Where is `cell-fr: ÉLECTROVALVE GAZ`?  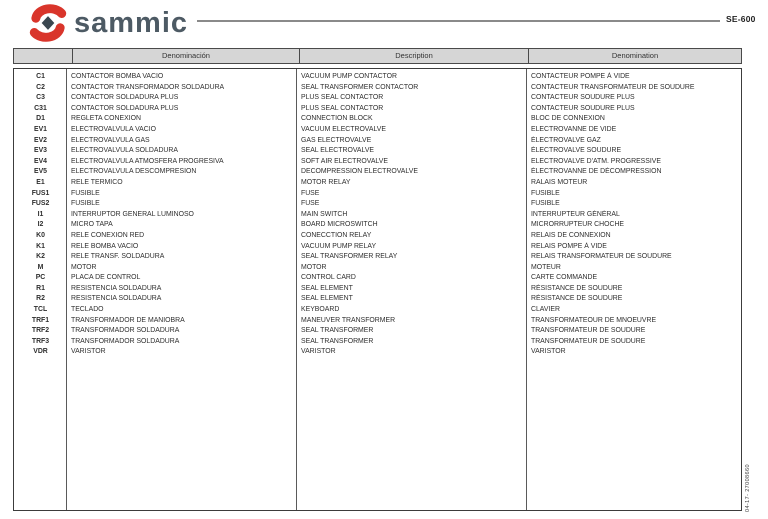
cell-fr: ÉLECTROVALVE GAZ is located at coordinates (566, 140).